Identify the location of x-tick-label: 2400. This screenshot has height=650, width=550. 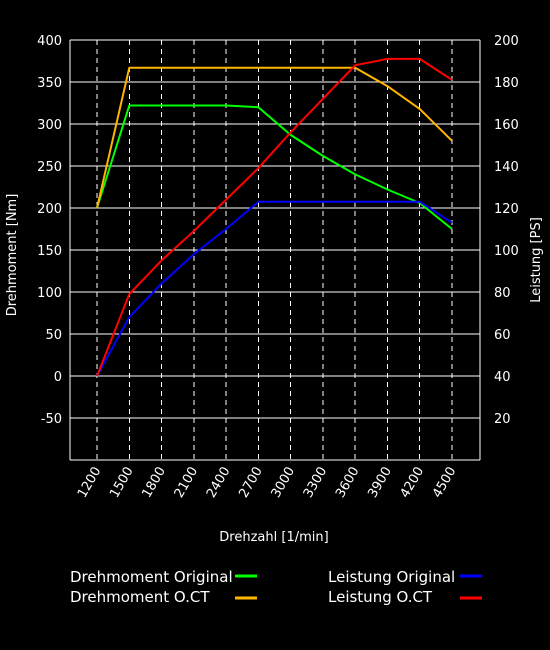
(219, 483).